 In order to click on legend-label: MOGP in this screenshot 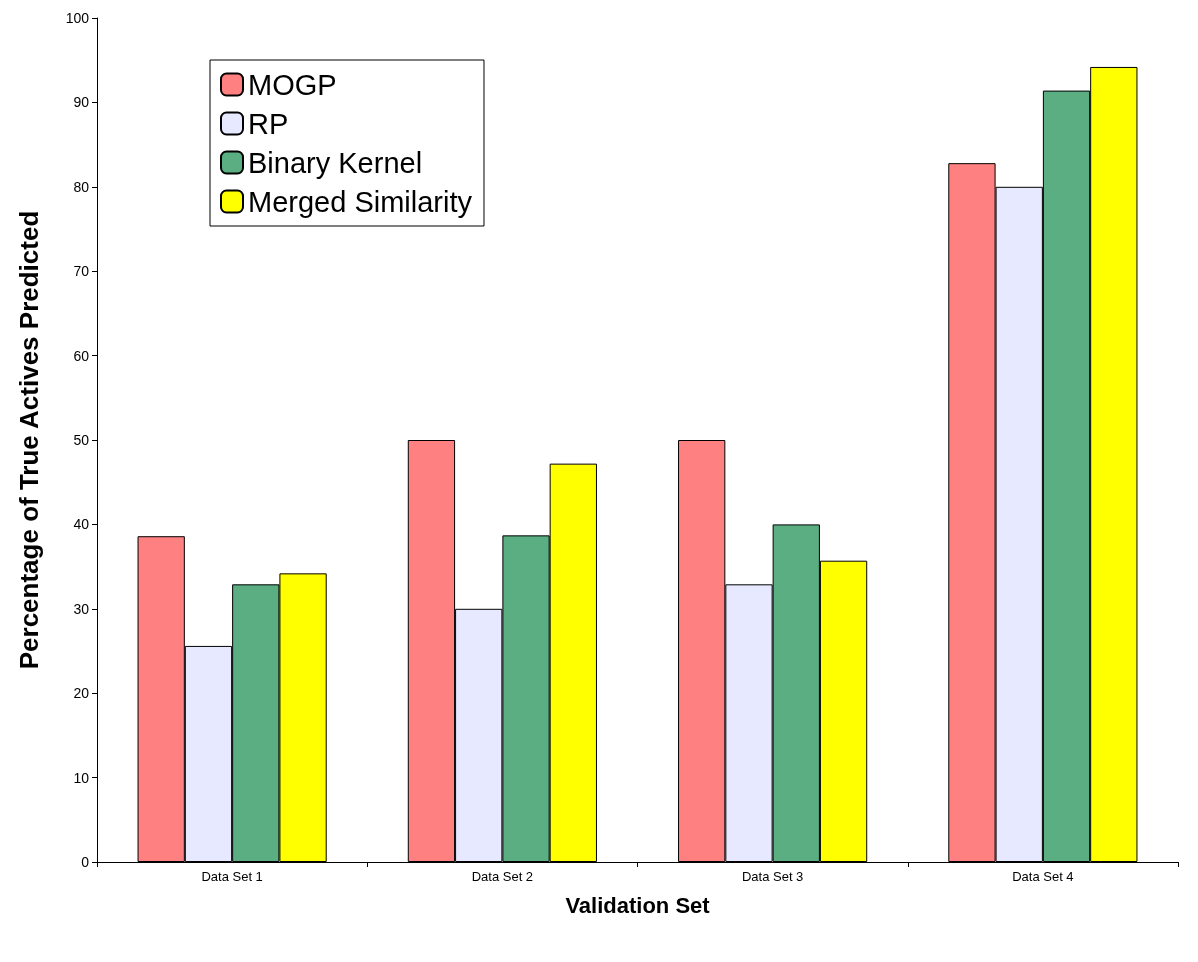, I will do `click(292, 84)`.